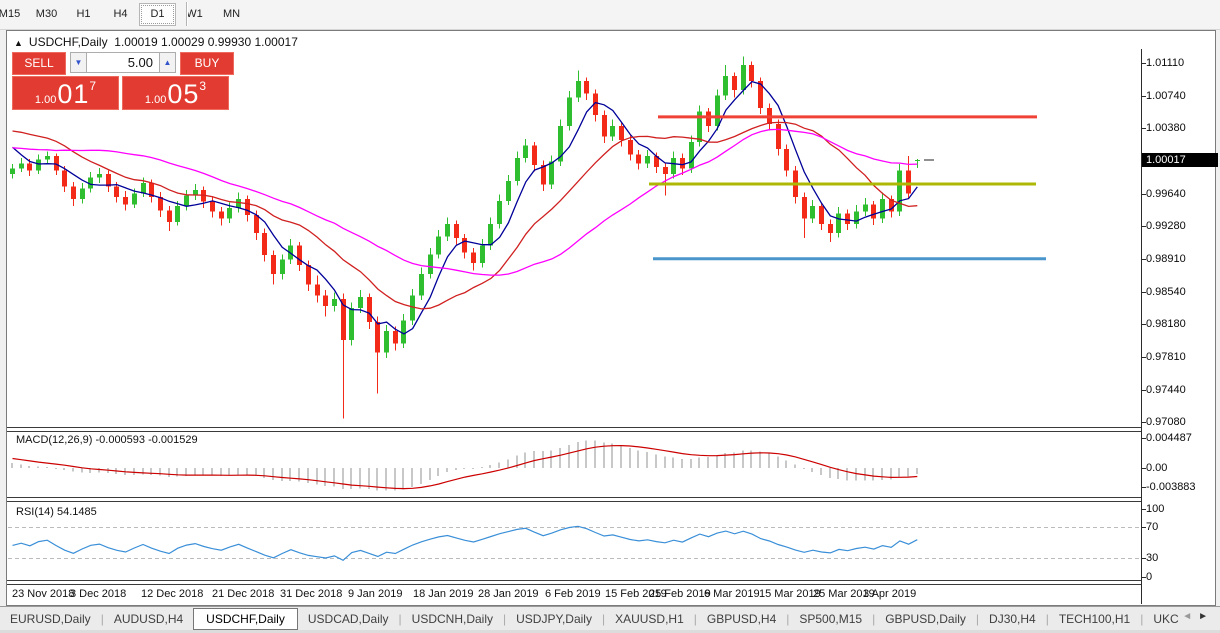 This screenshot has height=633, width=1220. I want to click on rsiaxis-label: 0, so click(1149, 577).